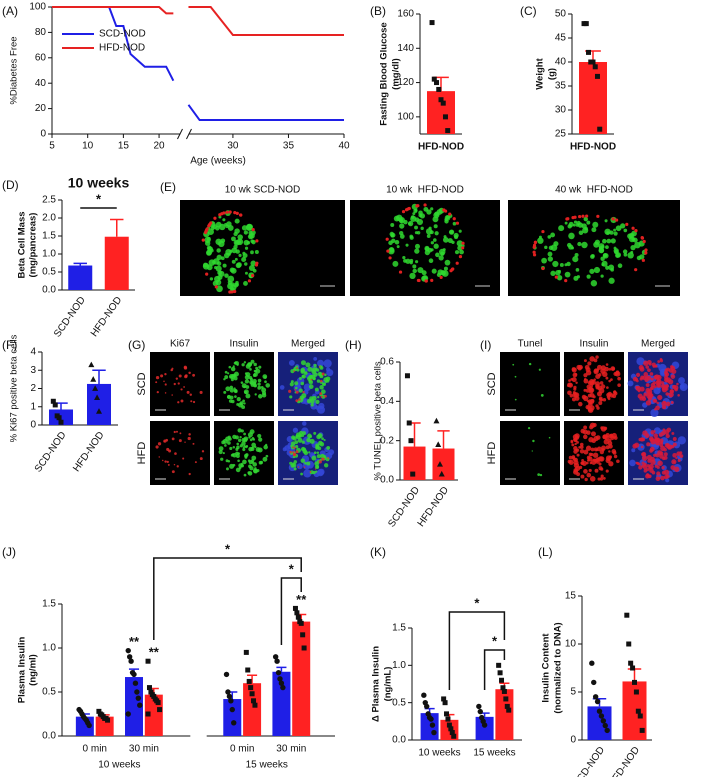  Describe the element at coordinates (9, 552) in the screenshot. I see `panel-label: (J)` at that location.